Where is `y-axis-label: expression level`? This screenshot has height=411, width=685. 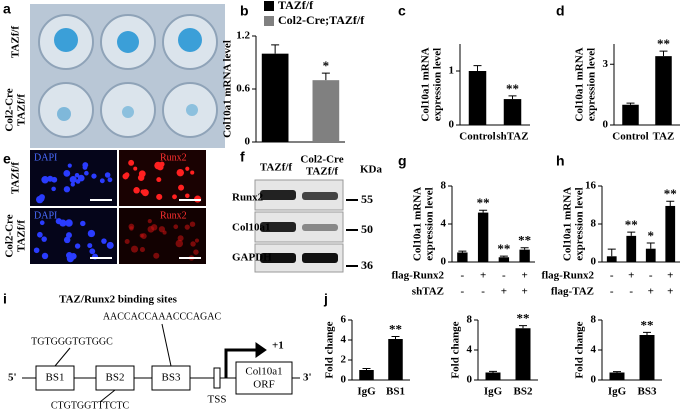 y-axis-label: expression level is located at coordinates (580, 223).